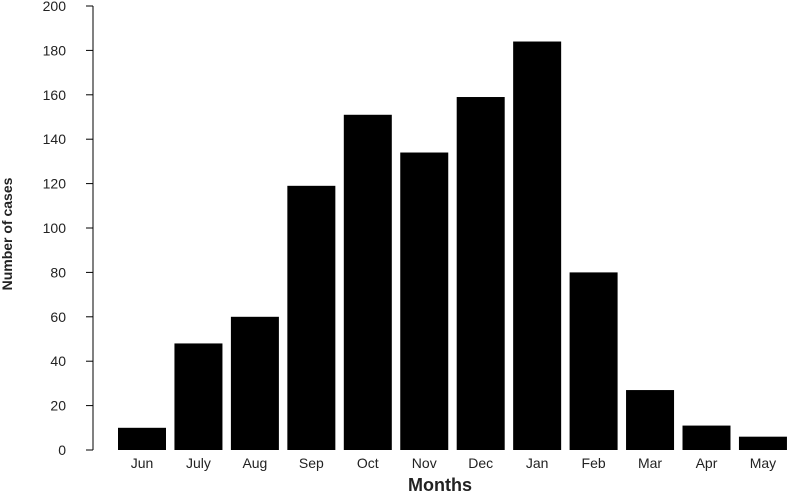  Describe the element at coordinates (254, 383) in the screenshot. I see `bar-aug` at that location.